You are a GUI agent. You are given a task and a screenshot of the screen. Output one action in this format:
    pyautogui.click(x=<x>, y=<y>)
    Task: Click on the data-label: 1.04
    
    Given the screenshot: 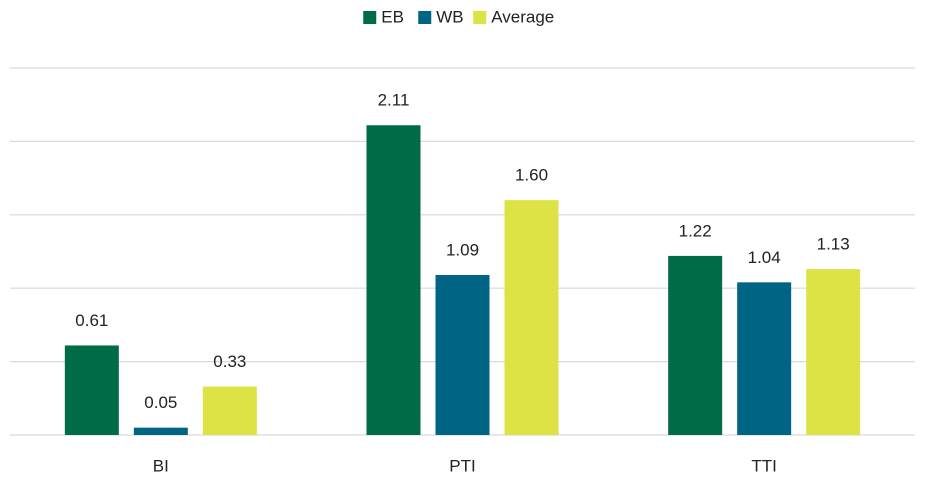 What is the action you would take?
    pyautogui.click(x=764, y=257)
    